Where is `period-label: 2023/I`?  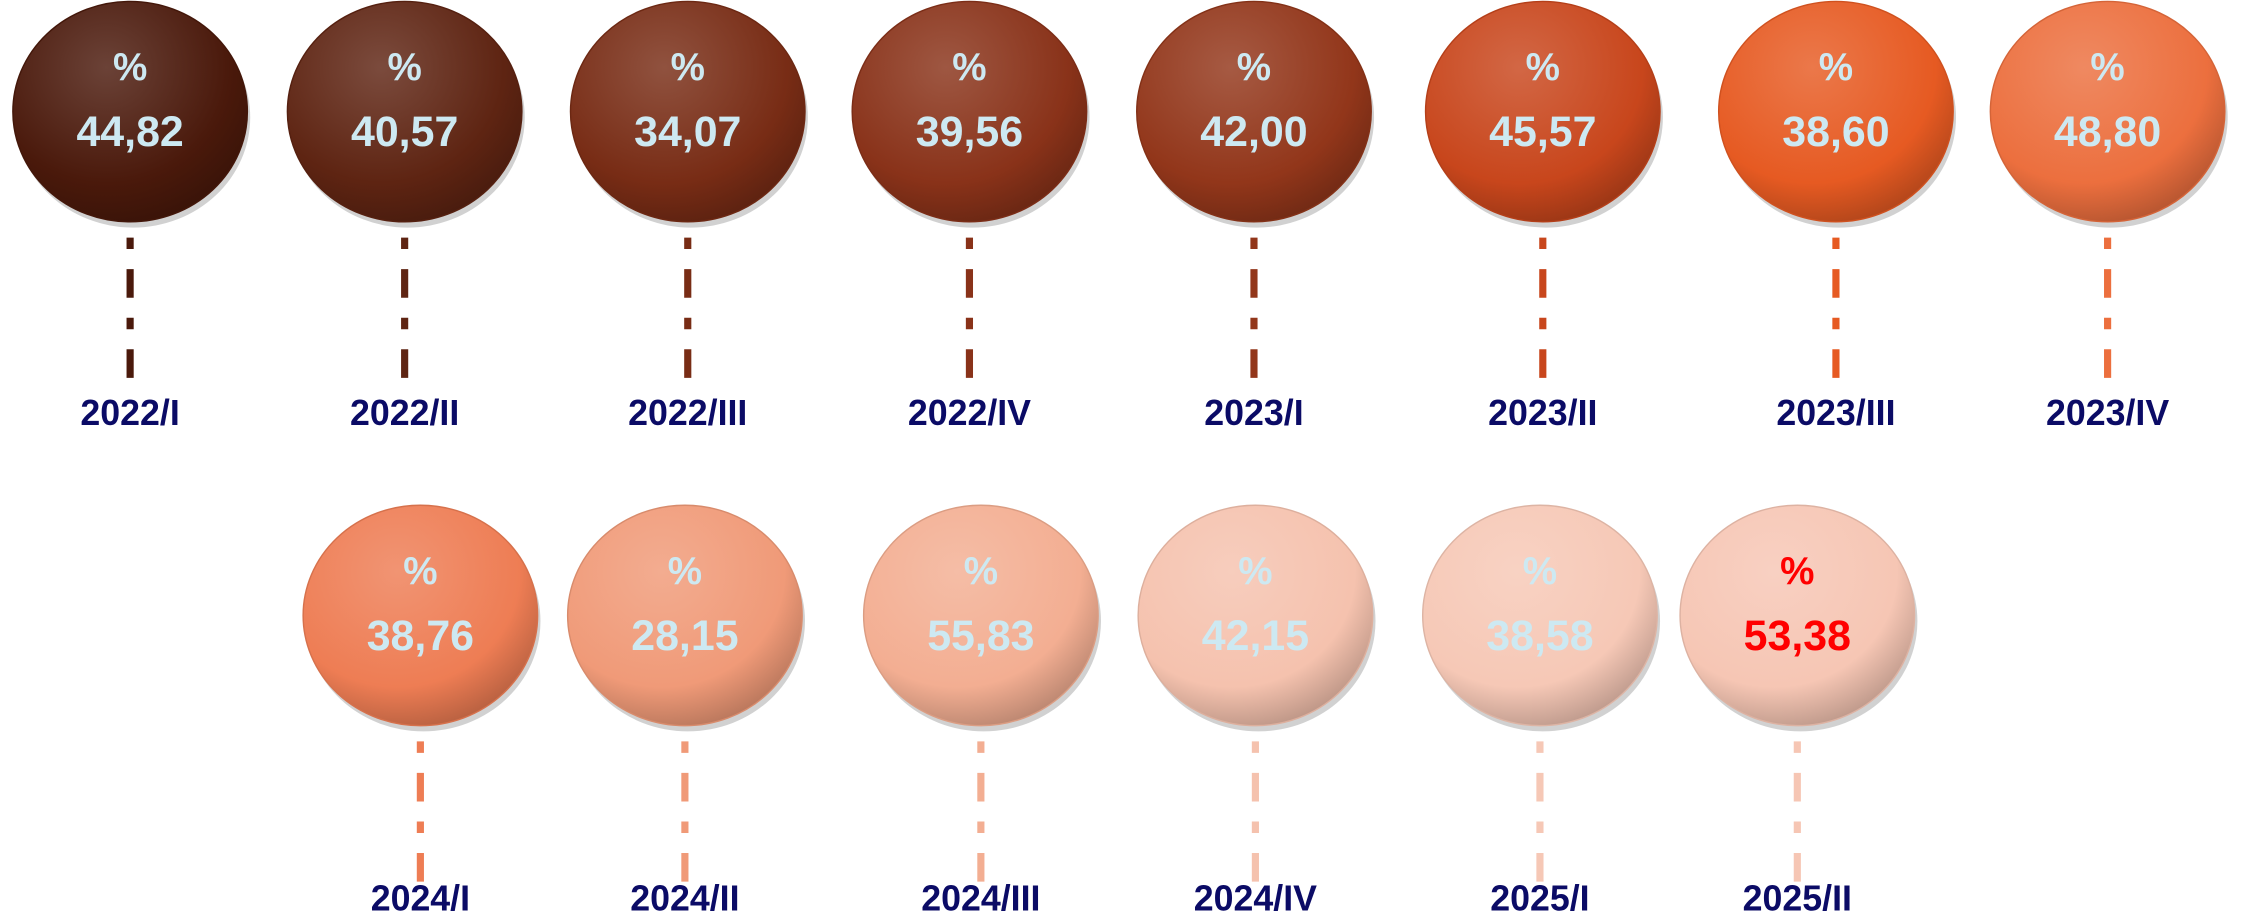 period-label: 2023/I is located at coordinates (1253, 413).